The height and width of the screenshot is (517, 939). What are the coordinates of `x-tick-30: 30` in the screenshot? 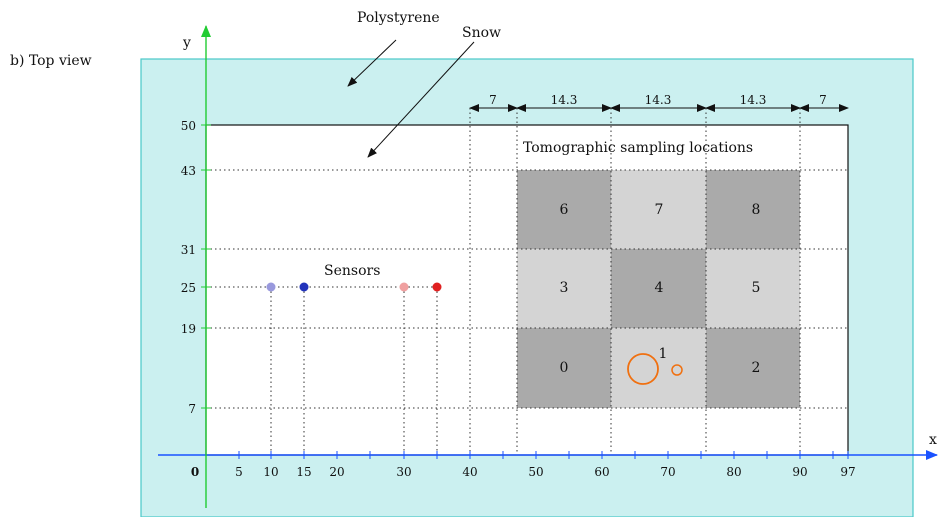 It's located at (403, 472).